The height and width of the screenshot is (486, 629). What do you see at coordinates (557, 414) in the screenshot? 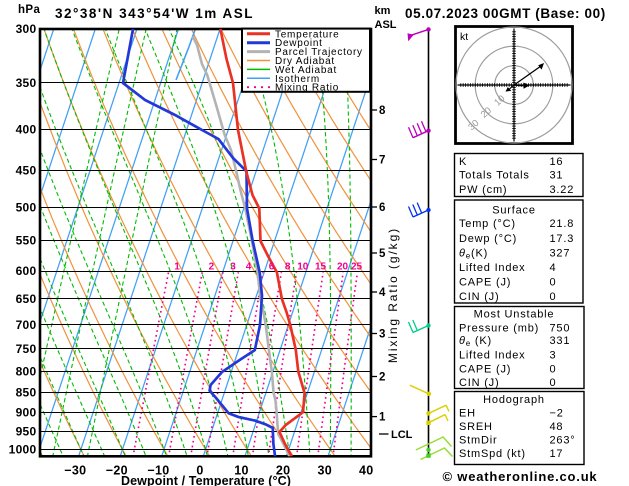
I see `svg-text: −2` at bounding box center [557, 414].